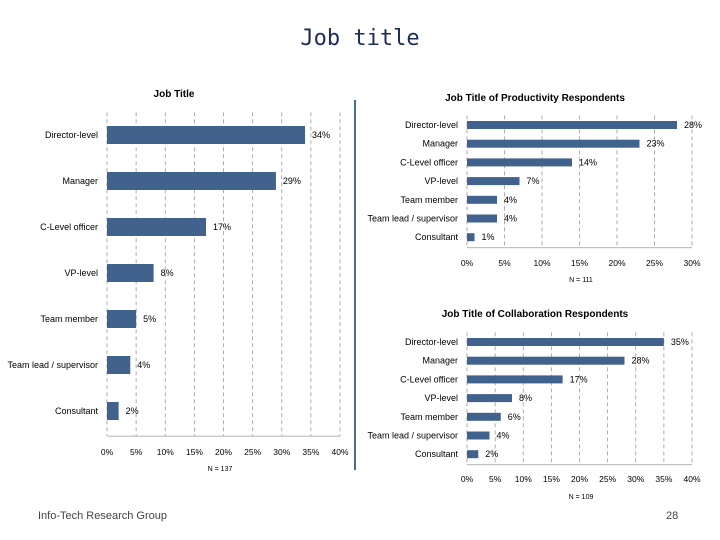 This screenshot has width=720, height=540. I want to click on value-label: 29%, so click(292, 181).